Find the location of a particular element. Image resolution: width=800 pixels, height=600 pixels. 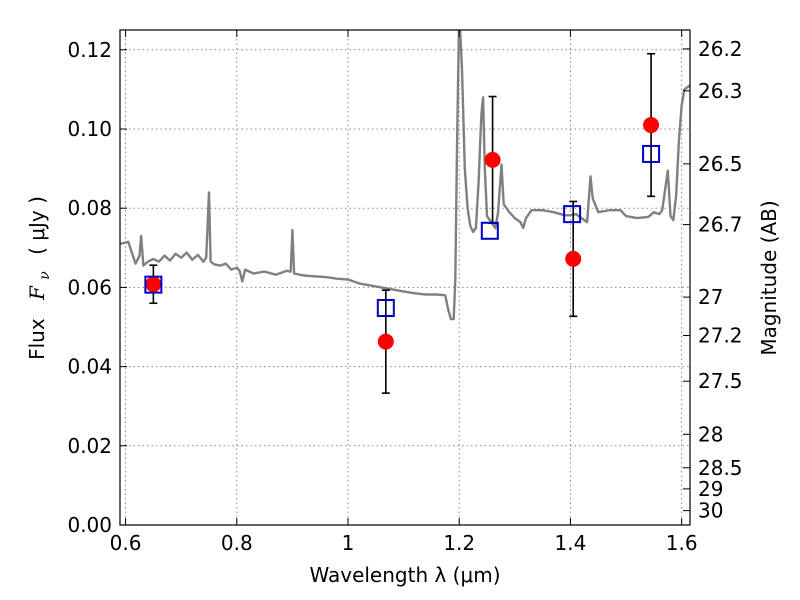

y-tick-label: 0.10 is located at coordinates (89, 129).